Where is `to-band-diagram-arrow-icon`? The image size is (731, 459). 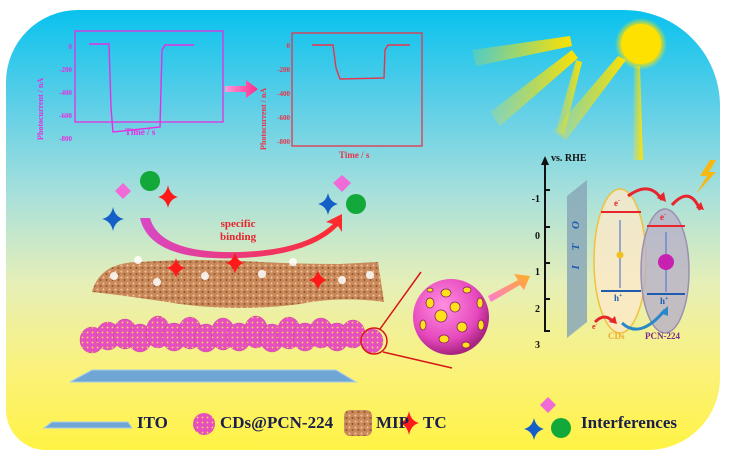 to-band-diagram-arrow-icon is located at coordinates (509, 288).